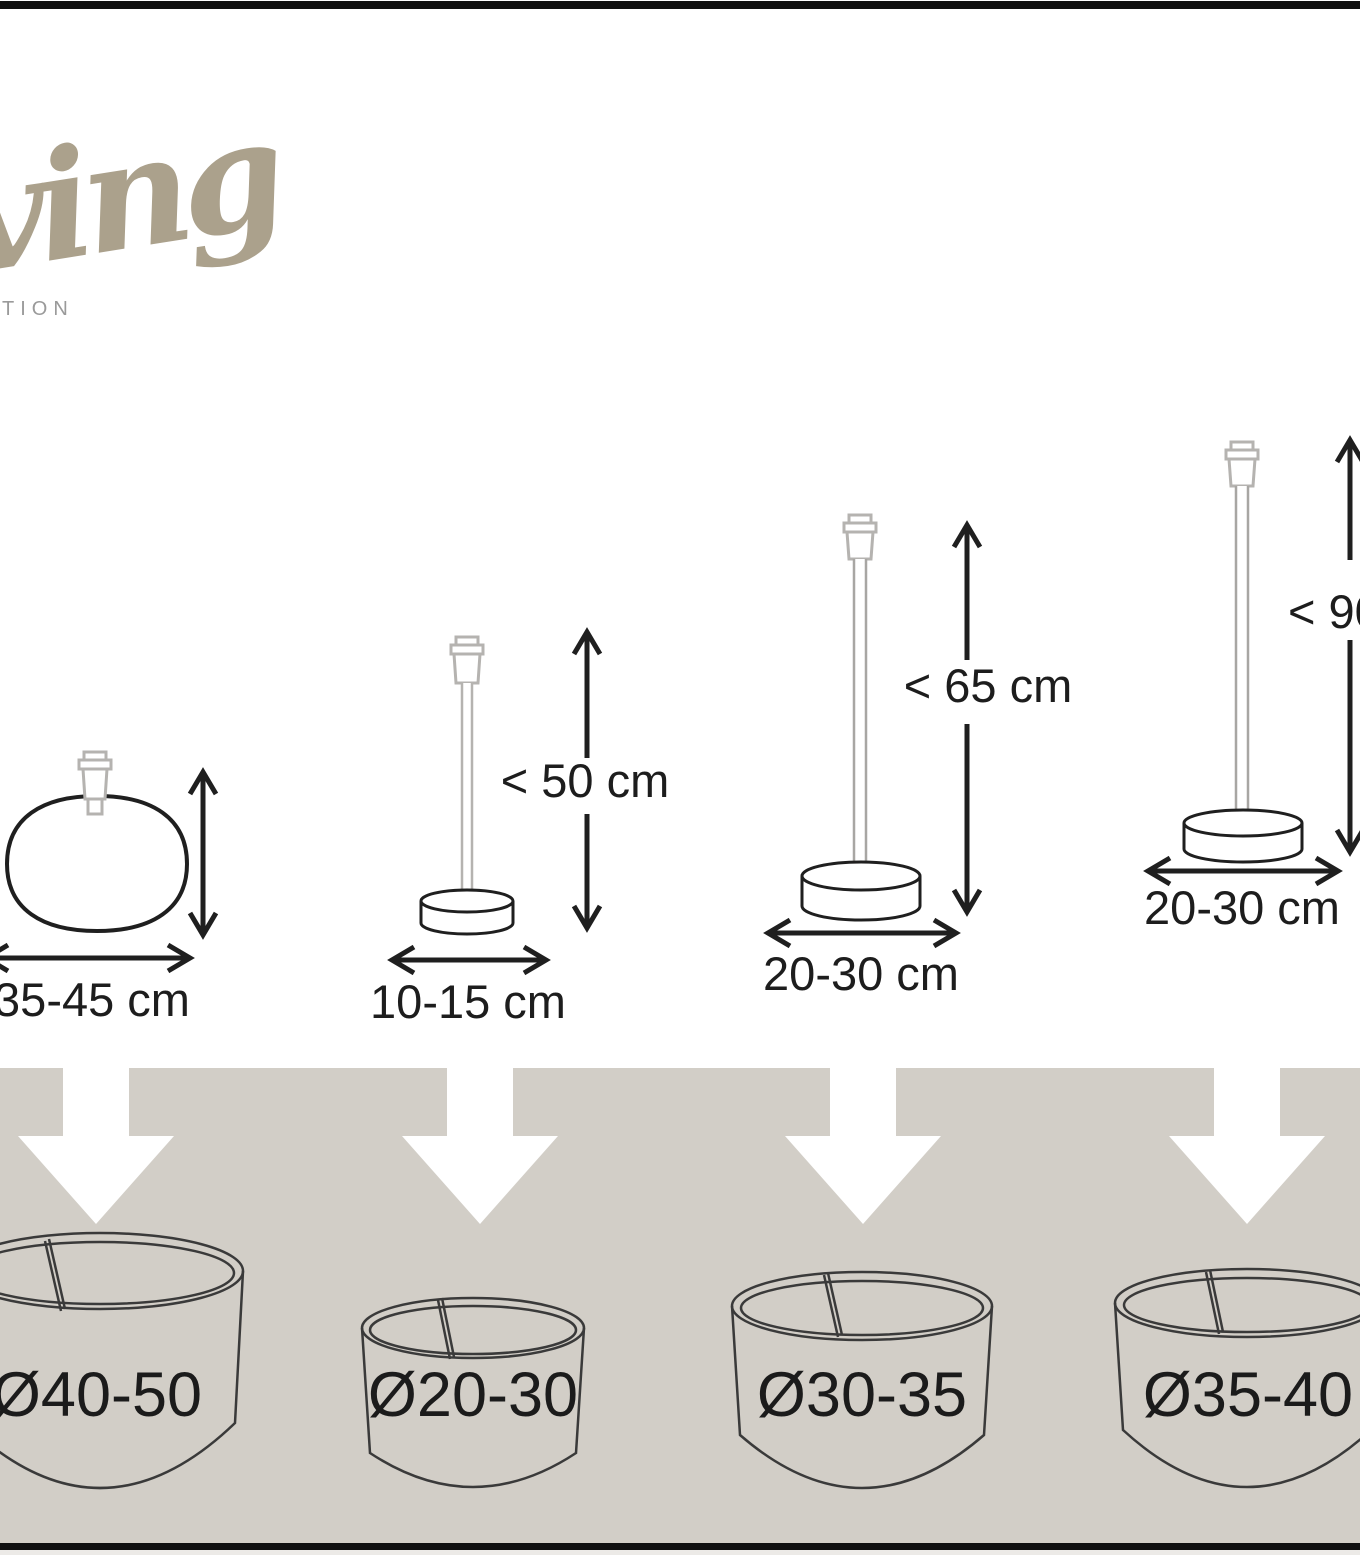  Describe the element at coordinates (97, 863) in the screenshot. I see `oval-body` at that location.